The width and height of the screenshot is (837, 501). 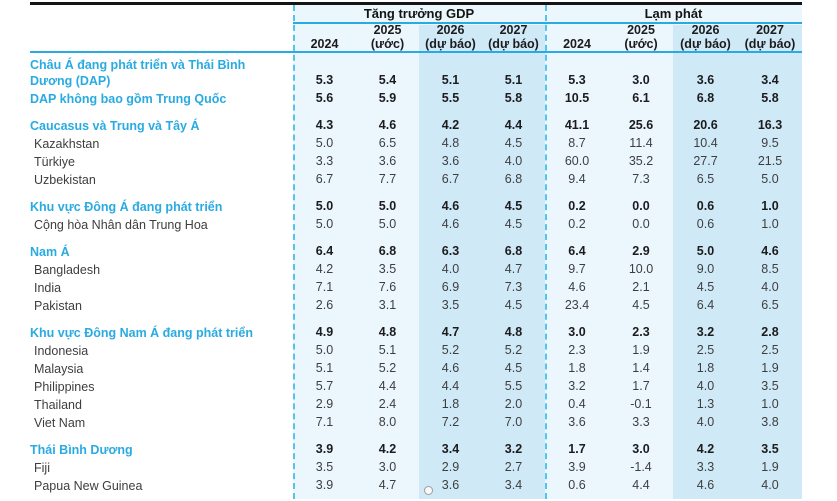 I want to click on inflation-value: 2.3, so click(x=641, y=332).